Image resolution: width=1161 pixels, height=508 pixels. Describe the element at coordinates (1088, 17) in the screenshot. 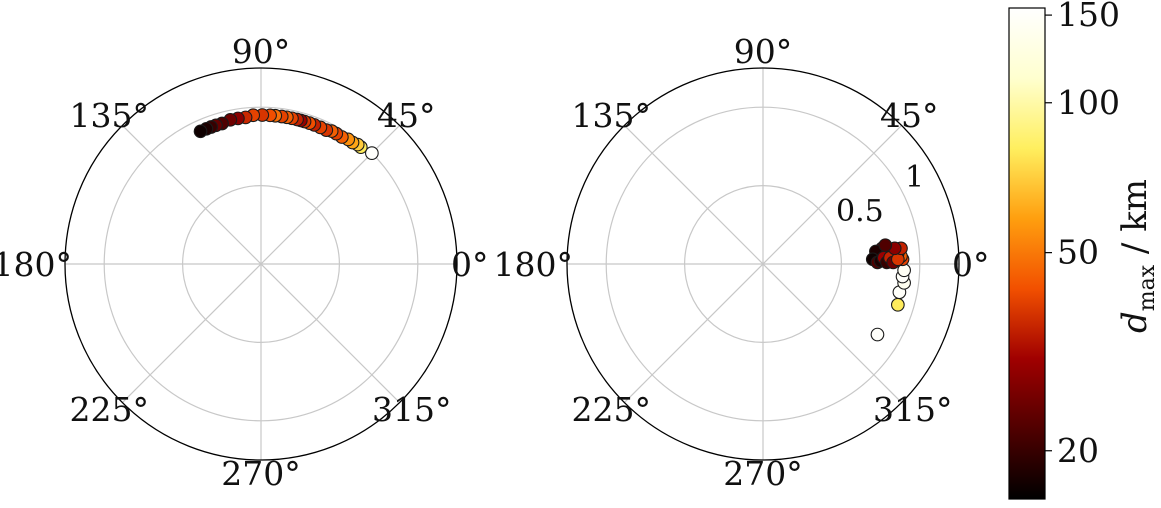

I see `colorbar-tick-label-150: 150` at that location.